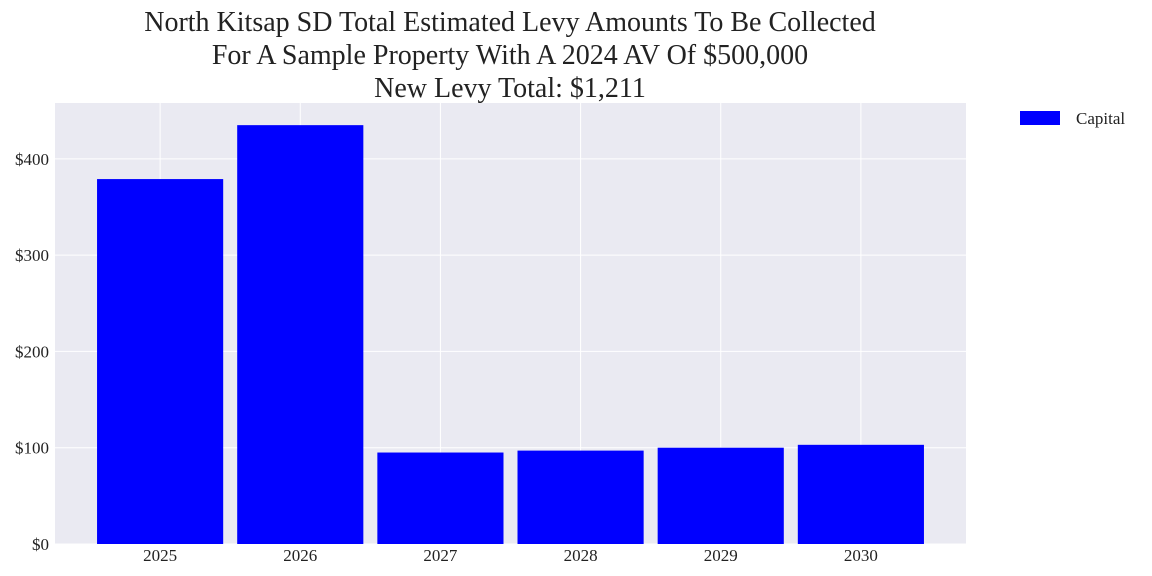  I want to click on bar-2029, so click(720, 495).